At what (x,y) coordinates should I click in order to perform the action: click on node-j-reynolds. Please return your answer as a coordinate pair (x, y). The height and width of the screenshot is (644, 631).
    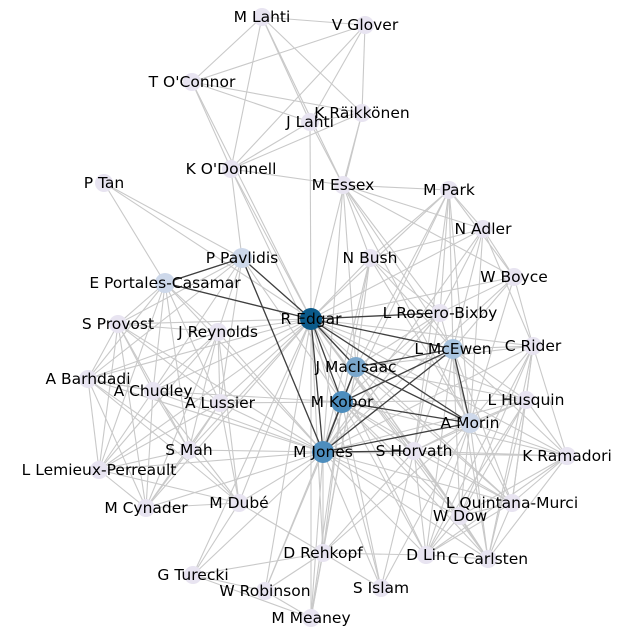
    Looking at the image, I should click on (218, 332).